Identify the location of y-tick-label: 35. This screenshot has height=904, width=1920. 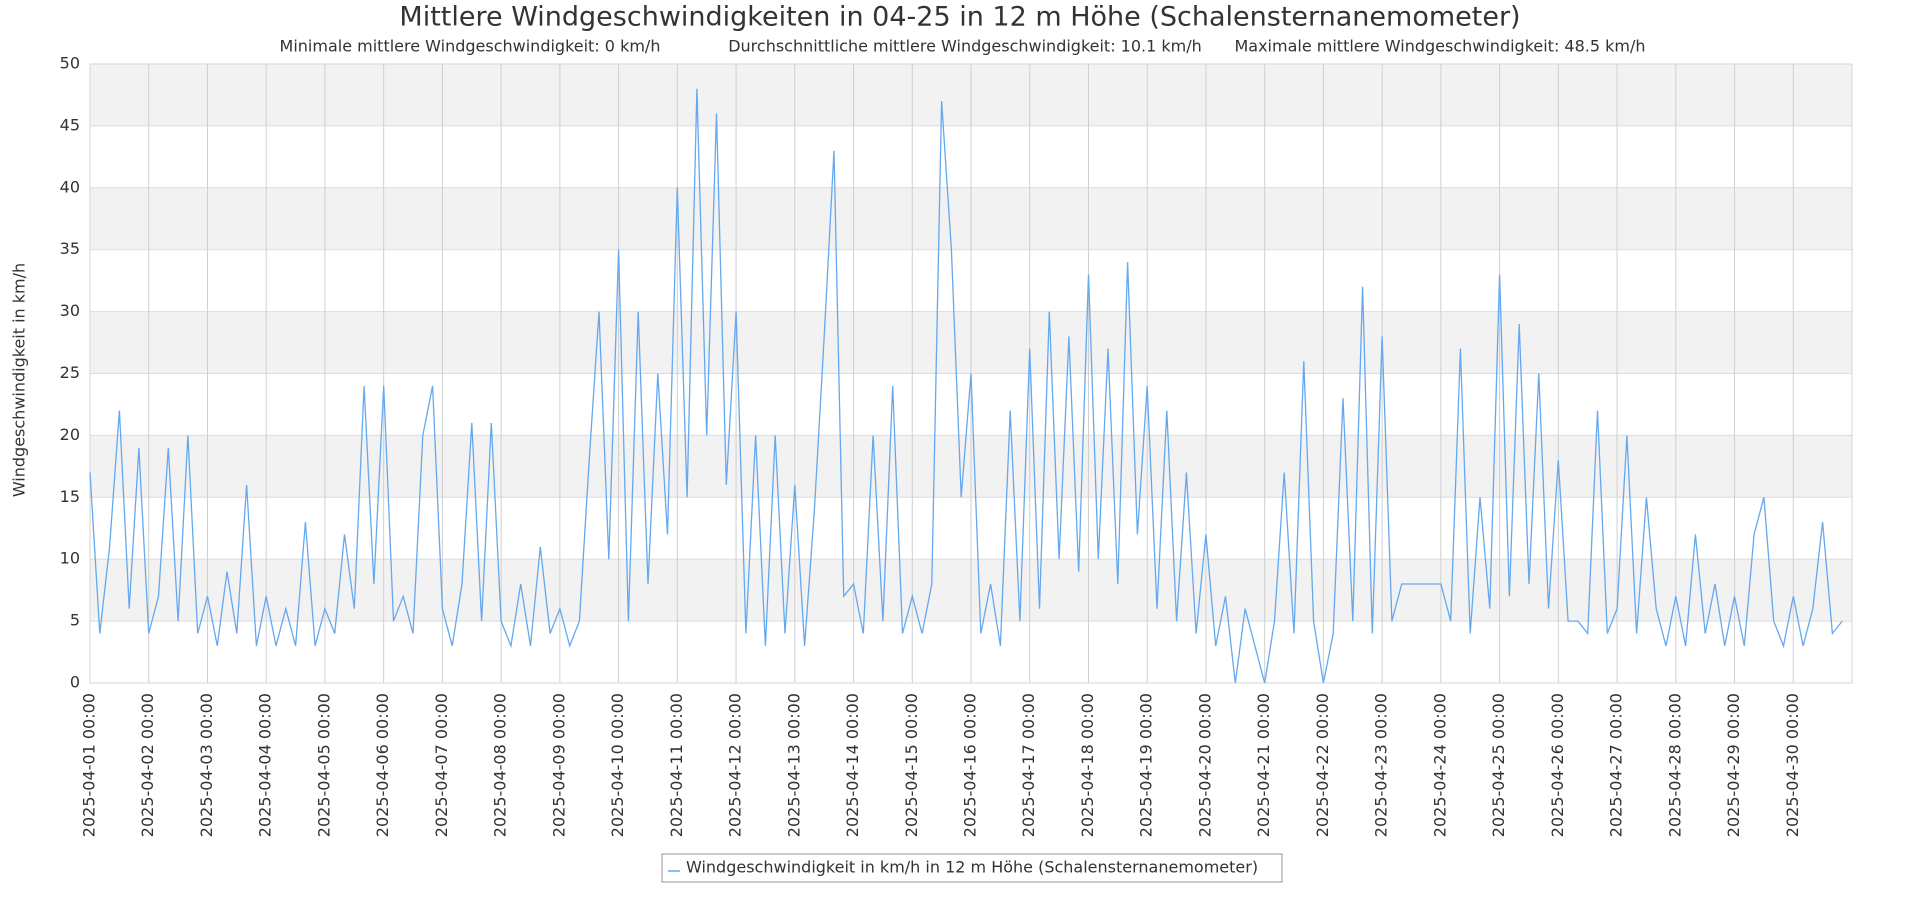
(70, 248).